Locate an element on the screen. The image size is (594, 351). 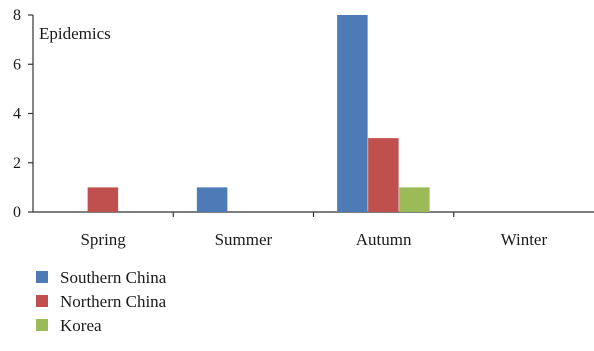
y-tick-label: 4 is located at coordinates (17, 114).